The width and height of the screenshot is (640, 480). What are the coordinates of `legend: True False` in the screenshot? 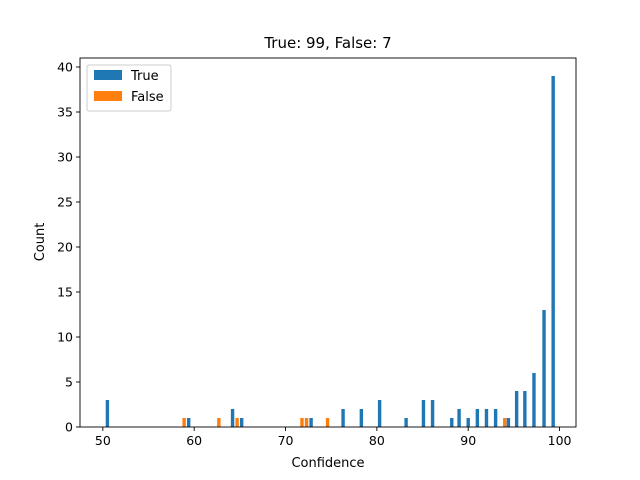 It's located at (129, 88).